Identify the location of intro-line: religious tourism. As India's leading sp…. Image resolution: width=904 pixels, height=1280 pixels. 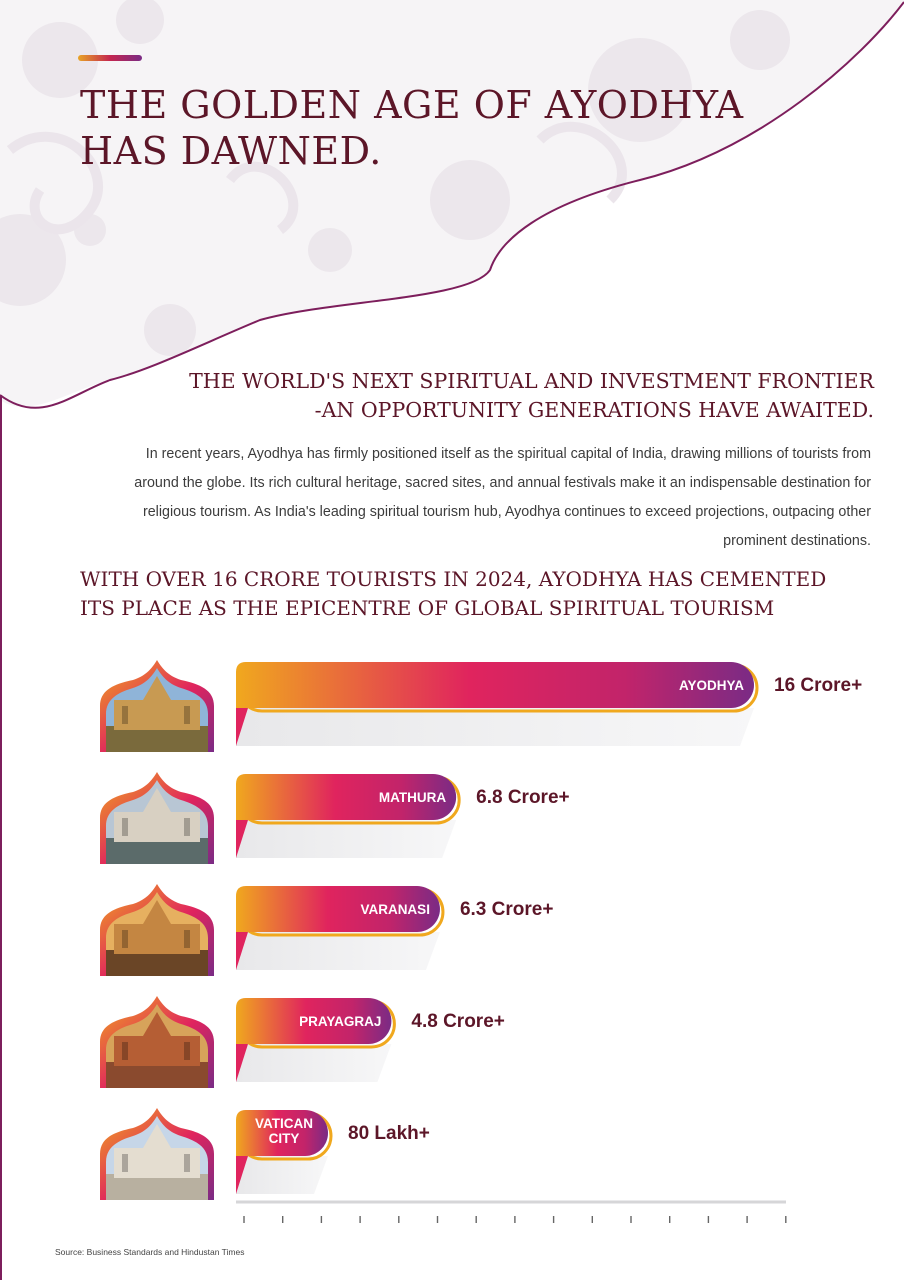
(506, 512).